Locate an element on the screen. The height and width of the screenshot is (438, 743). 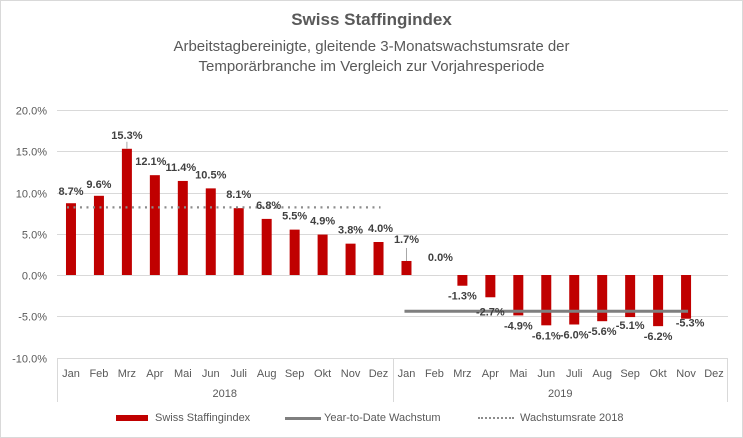
y-axis-ticks: 20.0% 15.0% 10.0% 5.0% 0.0% -5.0% -10.0% is located at coordinates (29, 236).